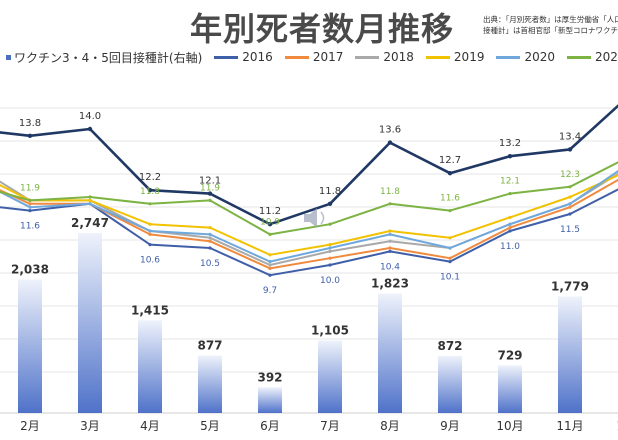  I want to click on point-label-2022: 13.6, so click(390, 130).